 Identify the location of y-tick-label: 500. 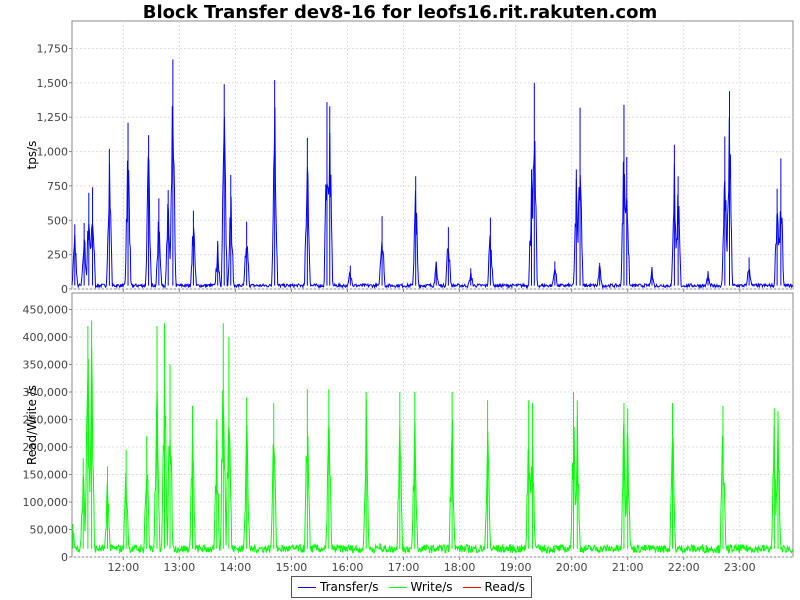
(57, 220).